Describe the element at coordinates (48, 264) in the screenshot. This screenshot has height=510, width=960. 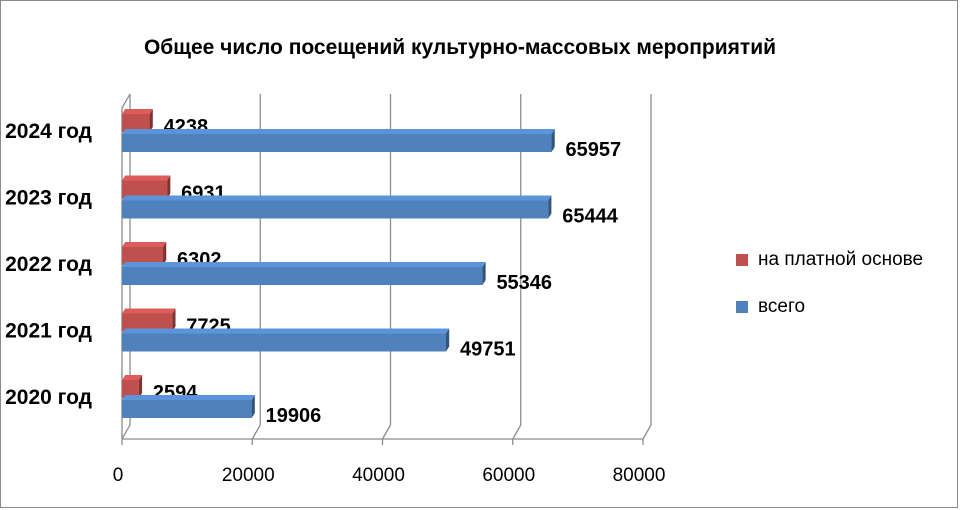
I see `y-category-label: 2022 год` at that location.